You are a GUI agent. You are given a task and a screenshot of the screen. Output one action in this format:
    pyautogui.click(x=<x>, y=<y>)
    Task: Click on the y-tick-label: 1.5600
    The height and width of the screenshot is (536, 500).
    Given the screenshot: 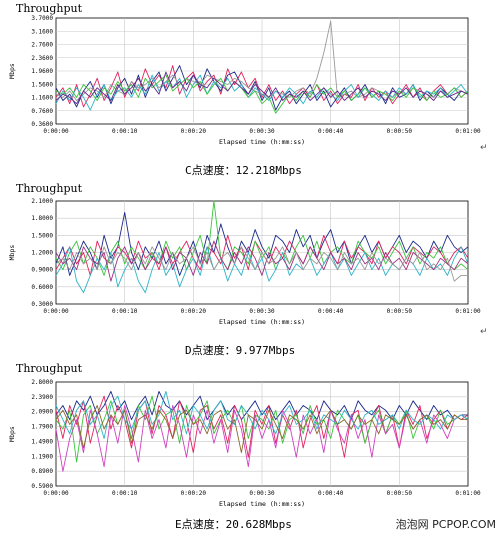 What is the action you would take?
    pyautogui.click(x=42, y=84)
    